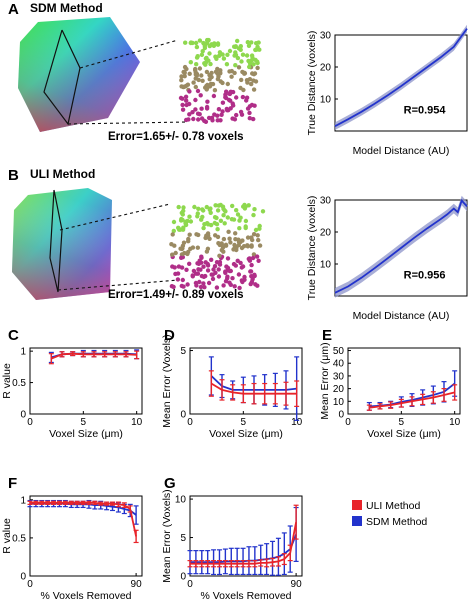 The image size is (474, 600). What do you see at coordinates (326, 233) in the screenshot?
I see `y-tick-label: 20` at bounding box center [326, 233].